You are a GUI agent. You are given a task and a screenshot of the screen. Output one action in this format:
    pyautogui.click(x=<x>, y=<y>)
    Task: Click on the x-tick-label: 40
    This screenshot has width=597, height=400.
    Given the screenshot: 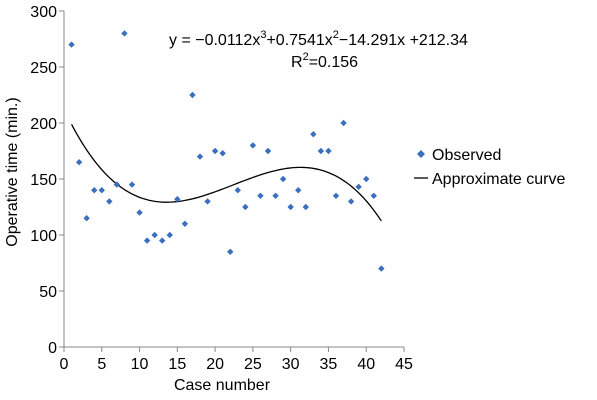 What is the action you would take?
    pyautogui.click(x=366, y=364)
    